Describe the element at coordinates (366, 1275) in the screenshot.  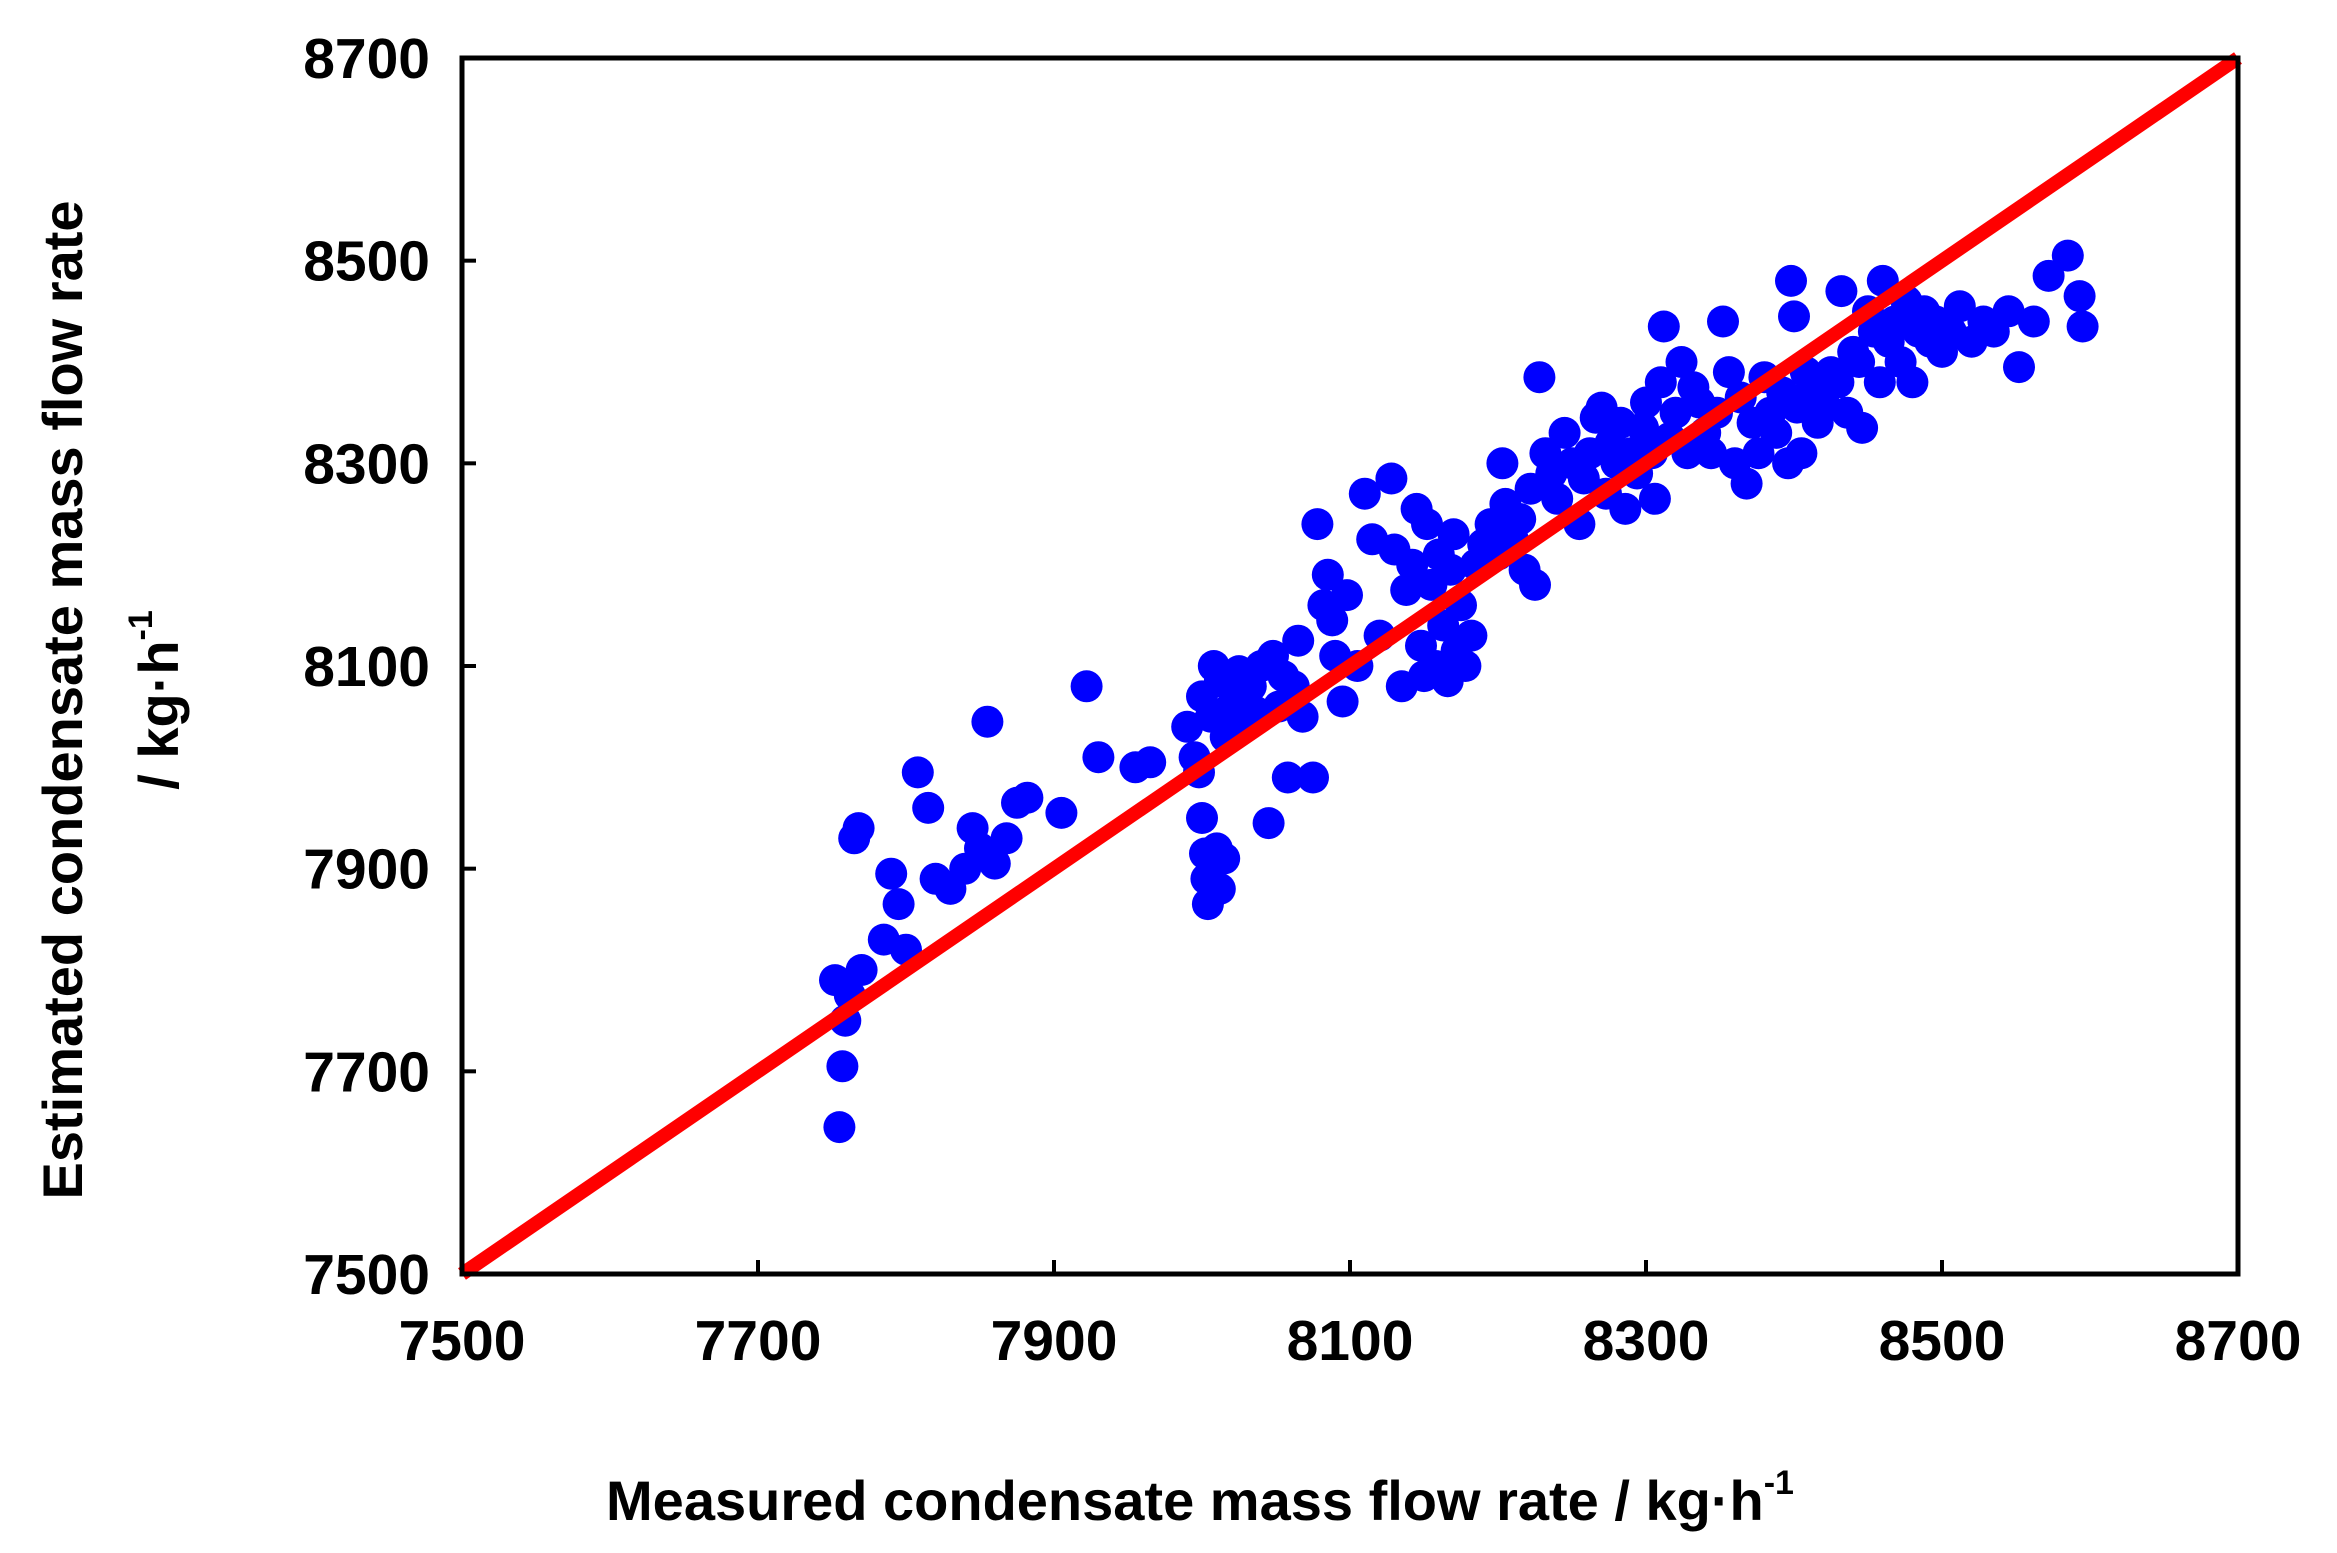
I see `y-tick-label: 7500` at that location.